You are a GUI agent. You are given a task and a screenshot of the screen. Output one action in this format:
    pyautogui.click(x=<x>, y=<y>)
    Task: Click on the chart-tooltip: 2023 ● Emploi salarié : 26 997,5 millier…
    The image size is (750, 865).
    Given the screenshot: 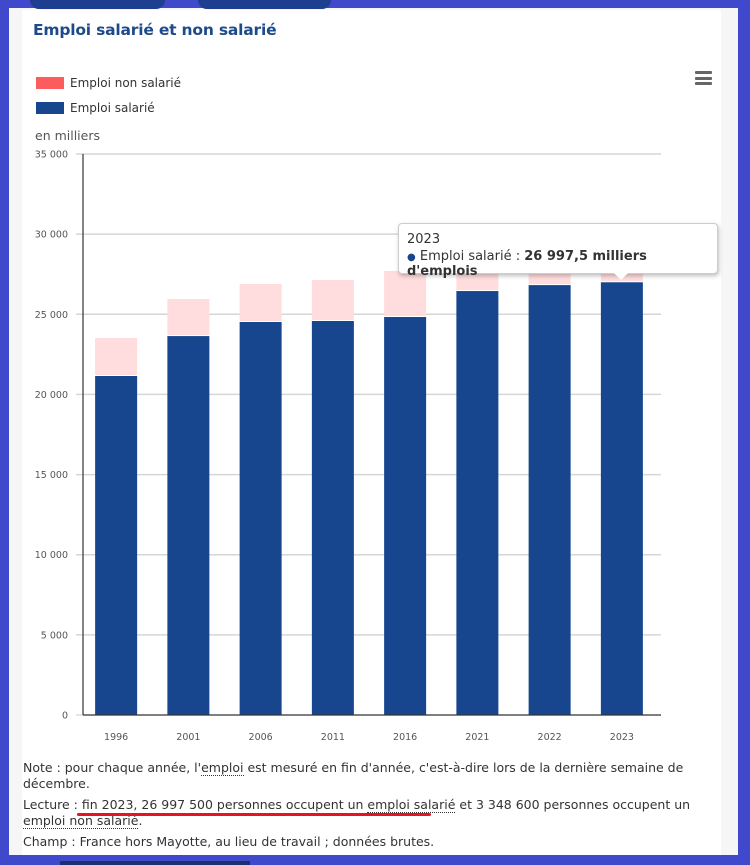 What is the action you would take?
    pyautogui.click(x=558, y=251)
    